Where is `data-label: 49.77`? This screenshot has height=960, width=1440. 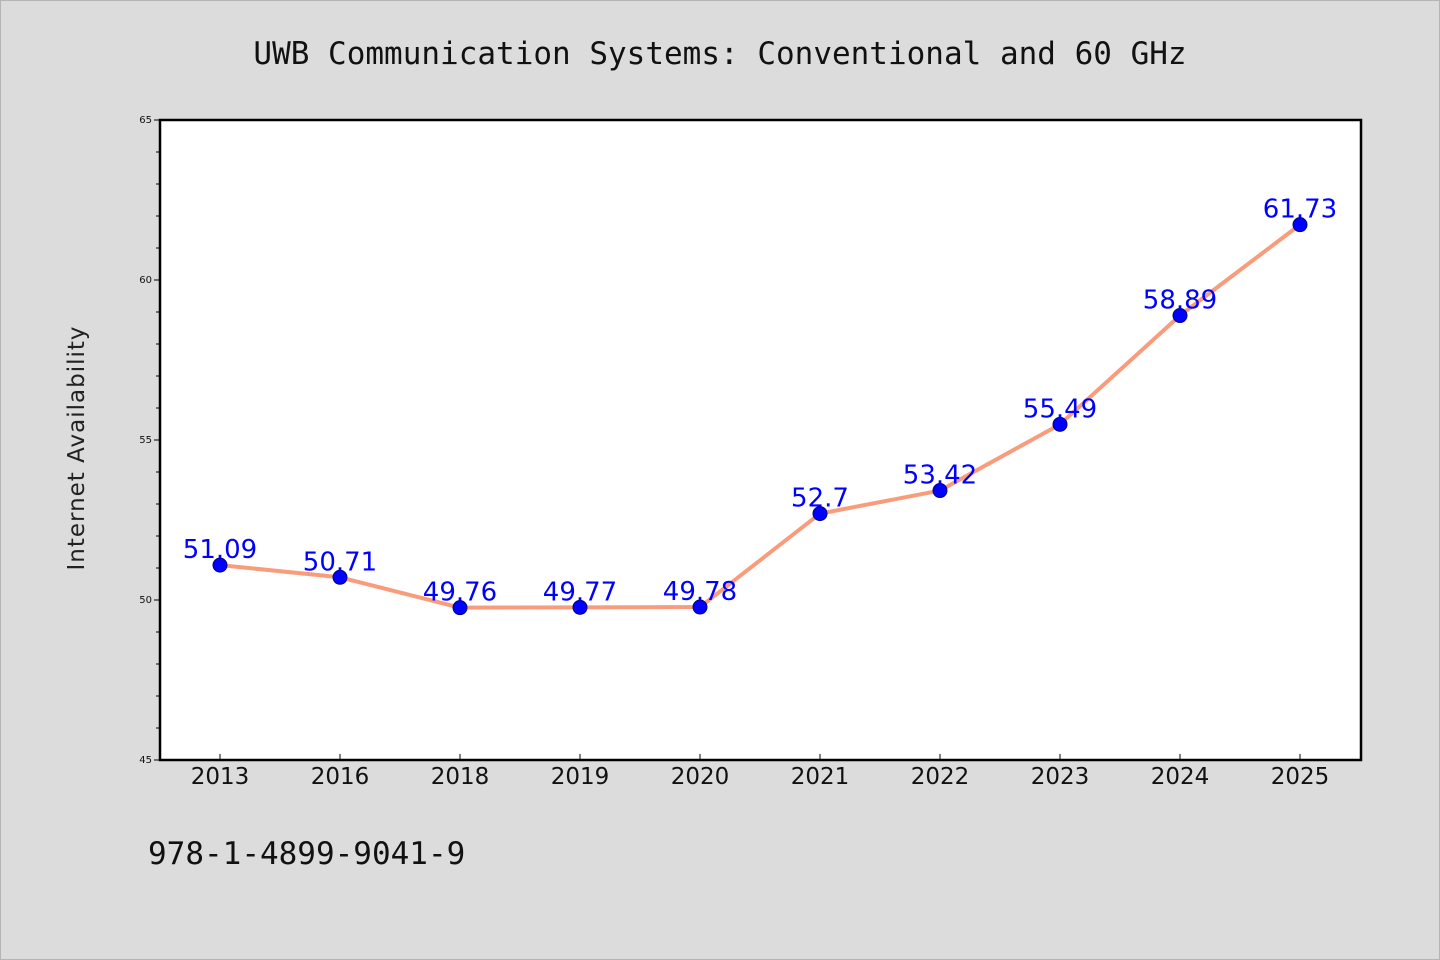
data-label: 49.77 is located at coordinates (580, 592).